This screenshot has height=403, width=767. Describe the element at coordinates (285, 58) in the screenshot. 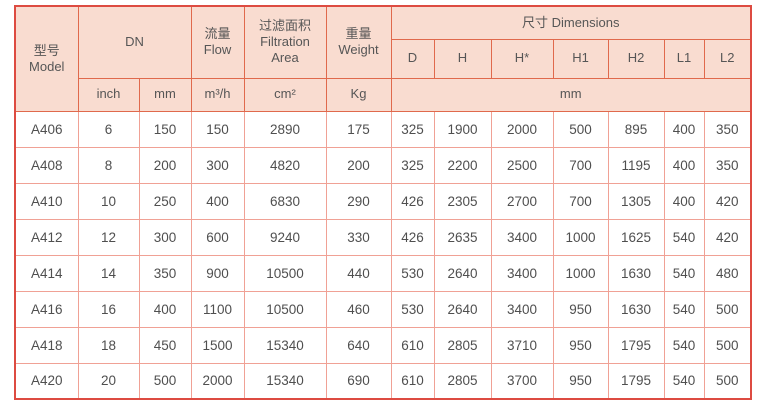

I see `col-header-filtration-en2: Area` at that location.